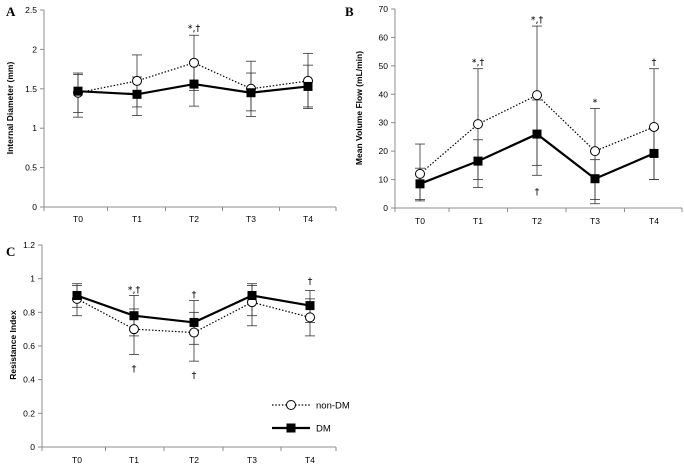  What do you see at coordinates (193, 316) in the screenshot?
I see `panel-c-non-dm-series-line` at bounding box center [193, 316].